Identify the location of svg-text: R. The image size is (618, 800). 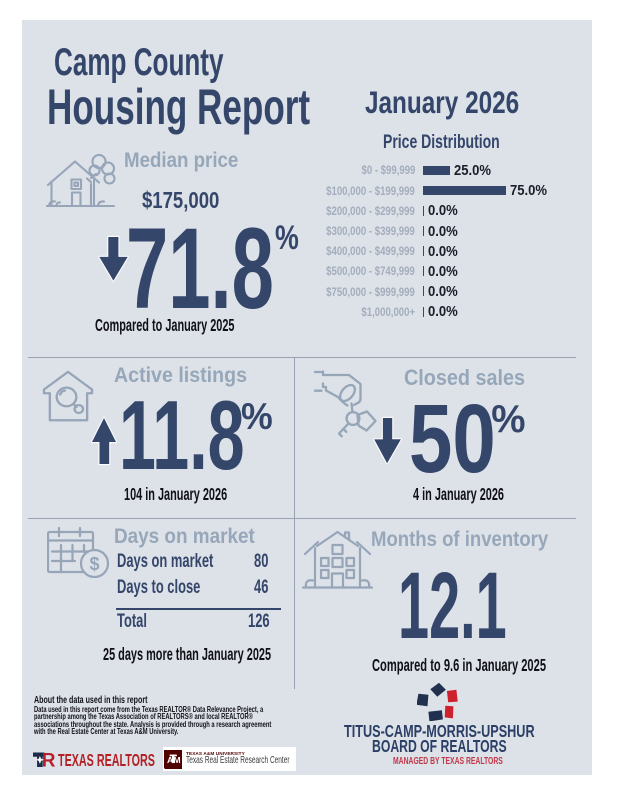
(49, 760).